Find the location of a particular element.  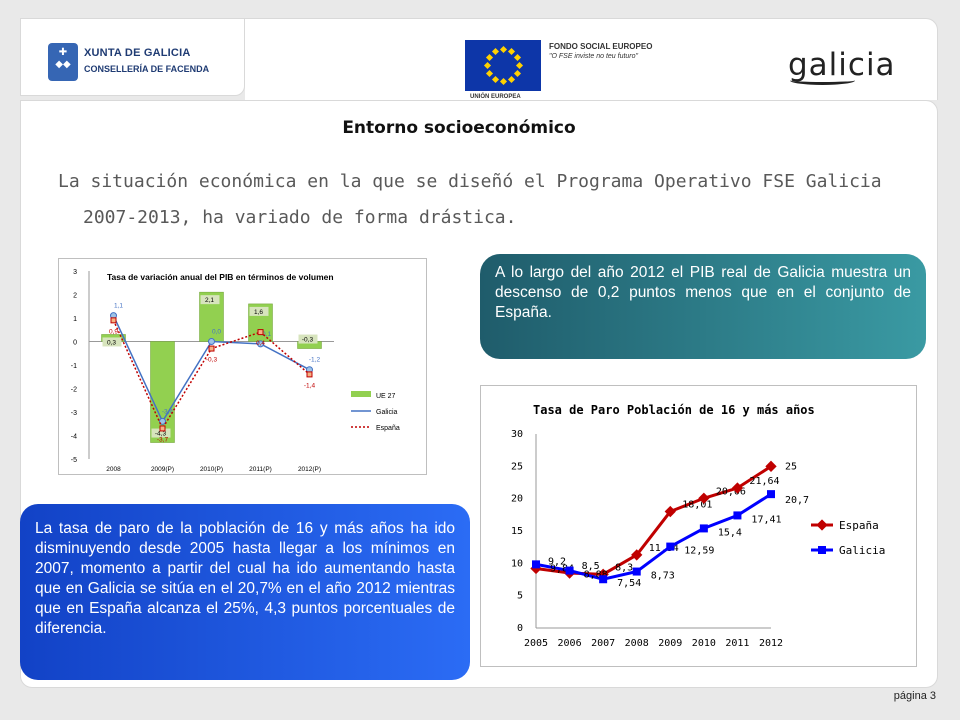

point-label: 17,41 is located at coordinates (766, 519).